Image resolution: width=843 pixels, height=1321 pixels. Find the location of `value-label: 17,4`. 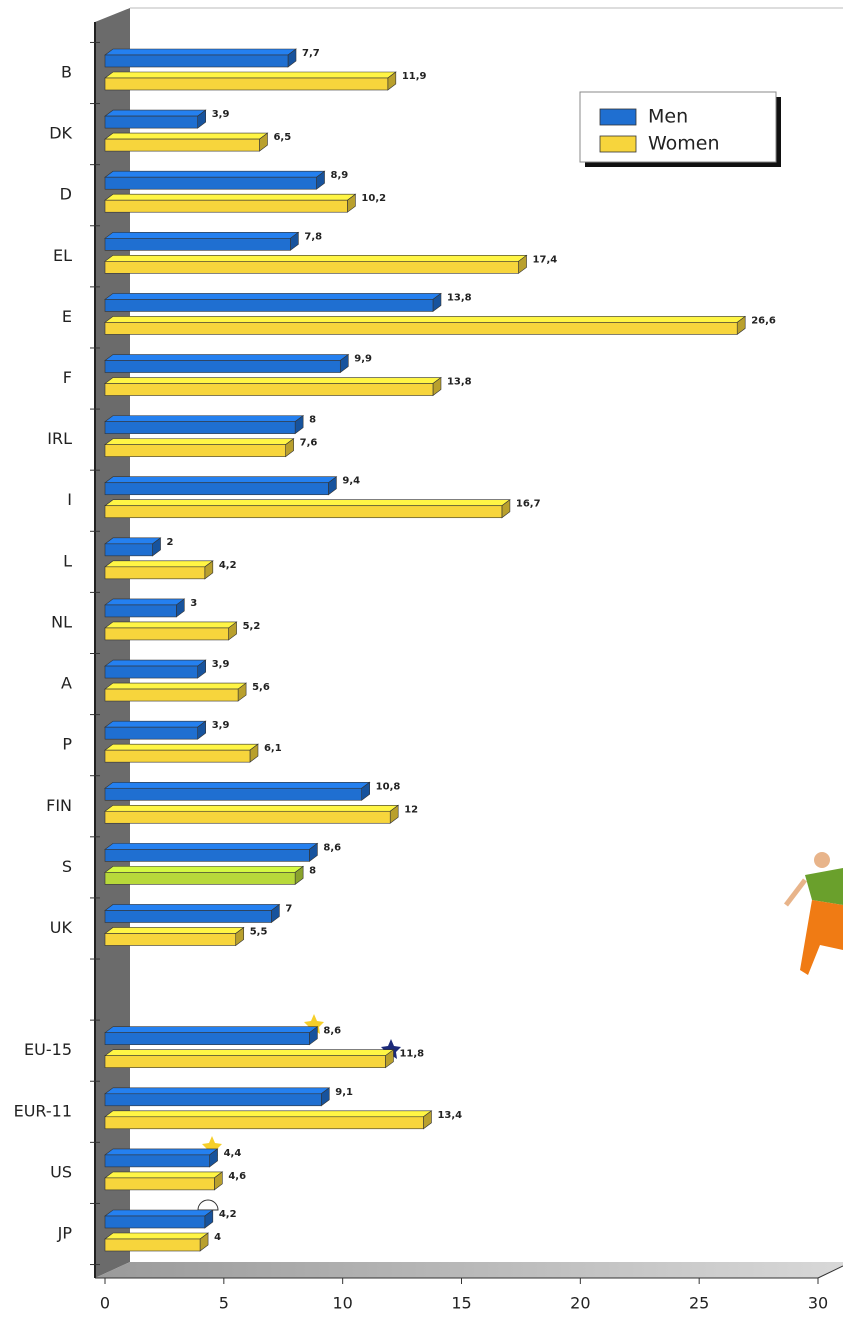

value-label: 17,4 is located at coordinates (545, 259).